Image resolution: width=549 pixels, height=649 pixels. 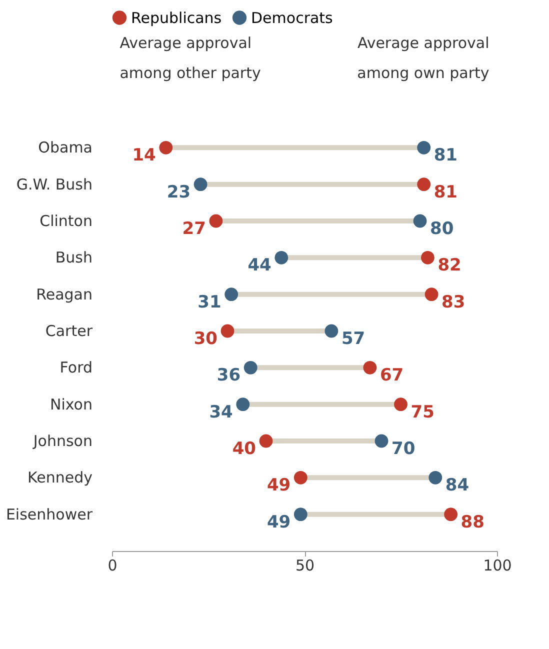 What do you see at coordinates (71, 404) in the screenshot?
I see `y-tick-label: Nixon` at bounding box center [71, 404].